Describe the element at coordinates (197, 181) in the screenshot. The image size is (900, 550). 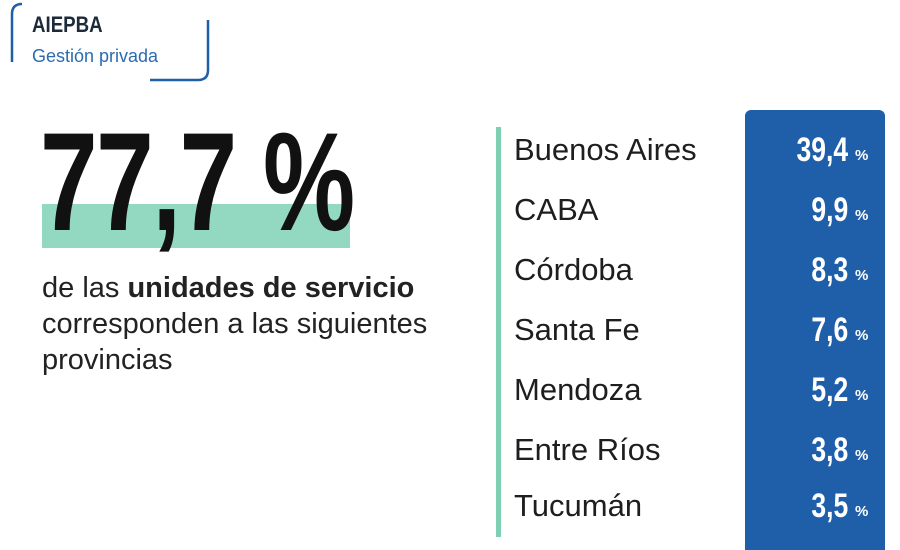
I see `headline: 77,7 %` at that location.